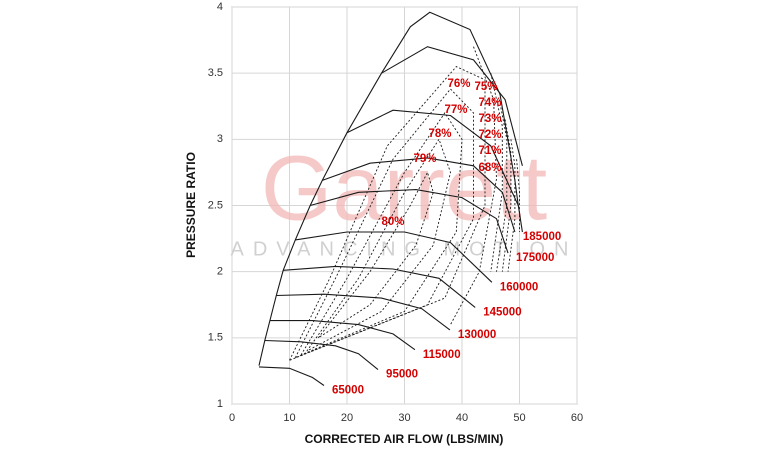 The image size is (770, 455). I want to click on watermark-tagline: ADVANCING MOTION, so click(404, 249).